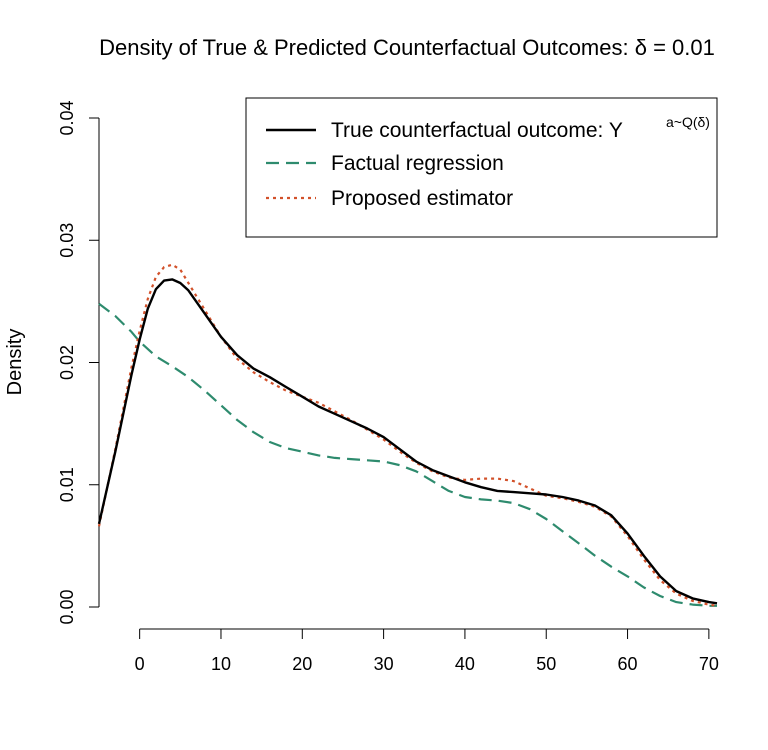  I want to click on y-tick-label: 0.03, so click(67, 240).